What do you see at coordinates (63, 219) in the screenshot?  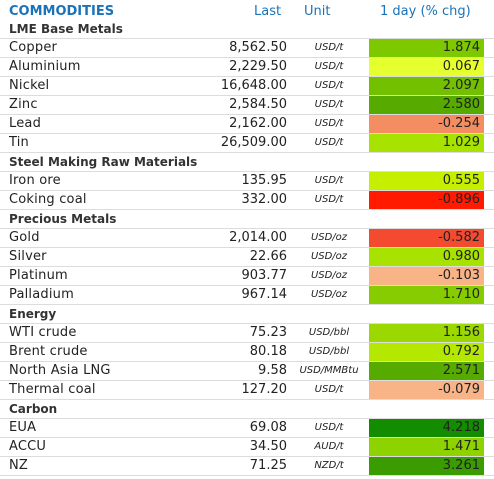 I see `category-label: Precious Metals` at bounding box center [63, 219].